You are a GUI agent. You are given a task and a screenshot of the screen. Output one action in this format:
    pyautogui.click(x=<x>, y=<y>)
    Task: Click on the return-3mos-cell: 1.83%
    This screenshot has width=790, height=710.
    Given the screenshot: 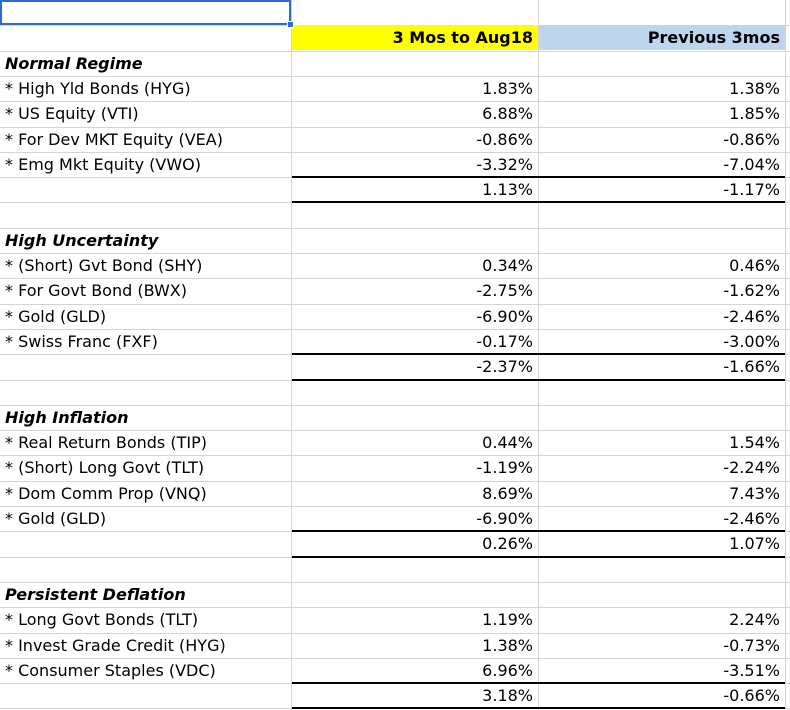 What is the action you would take?
    pyautogui.click(x=507, y=88)
    